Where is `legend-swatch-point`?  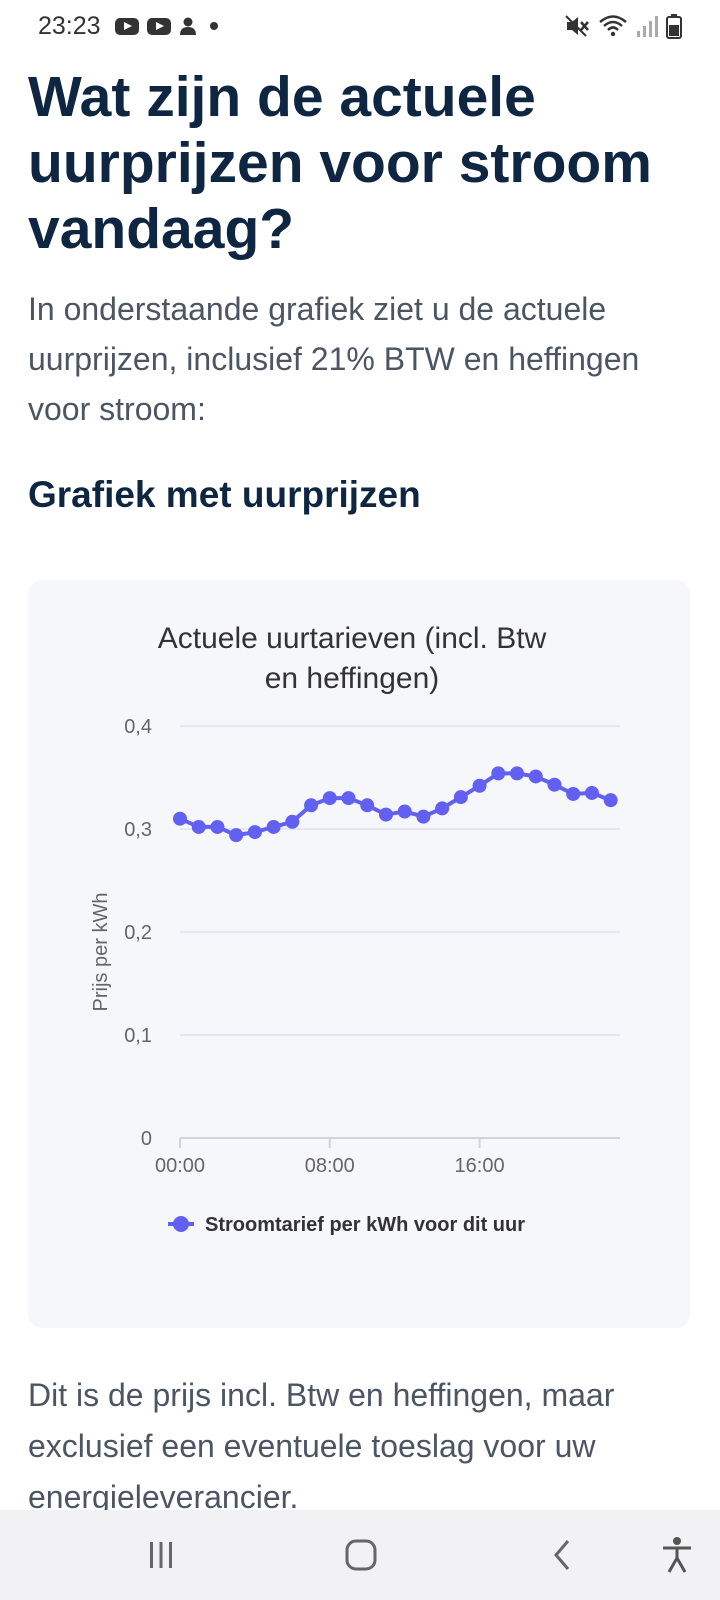 legend-swatch-point is located at coordinates (181, 1224).